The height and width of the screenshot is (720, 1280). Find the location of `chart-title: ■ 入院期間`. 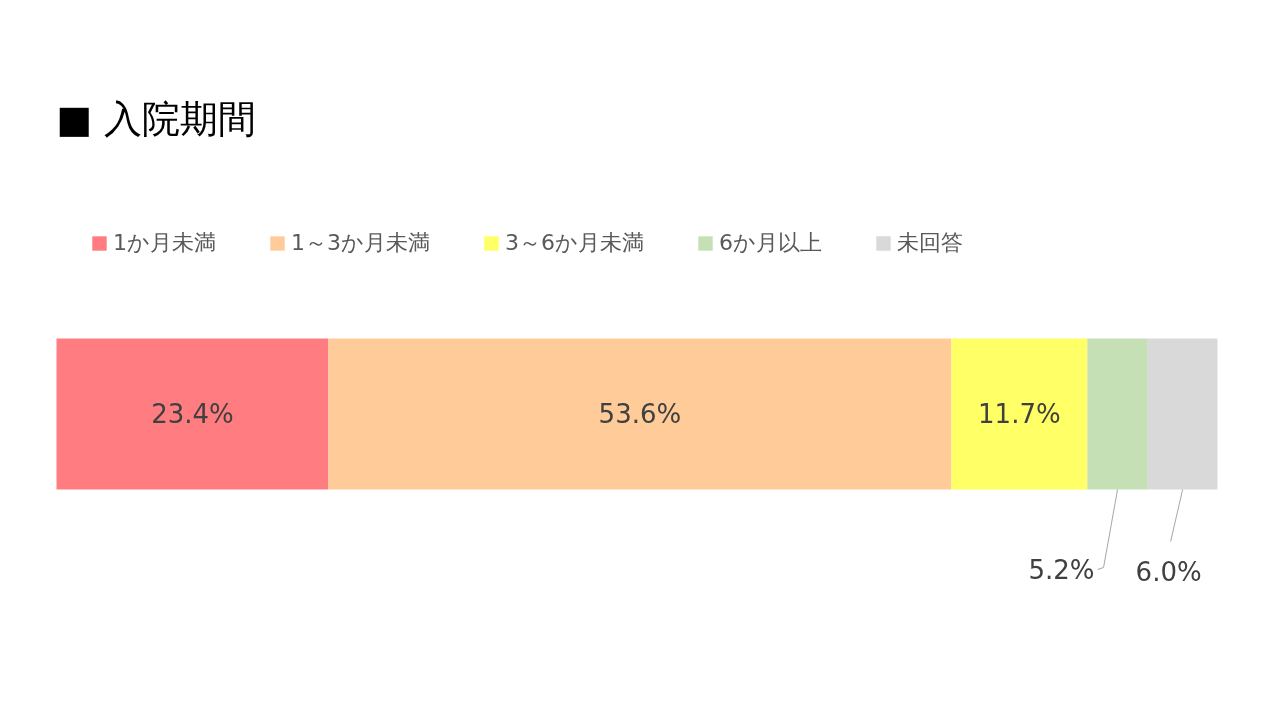

chart-title: ■ 入院期間 is located at coordinates (156, 118).